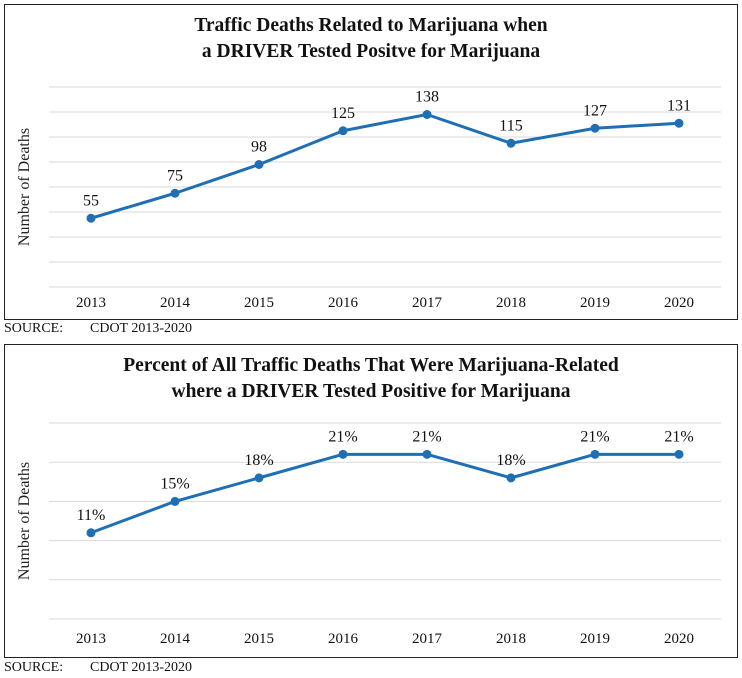 The height and width of the screenshot is (678, 742). What do you see at coordinates (371, 51) in the screenshot?
I see `chart-title-line2: a DRIVER Tested Positve for Marijuana` at bounding box center [371, 51].